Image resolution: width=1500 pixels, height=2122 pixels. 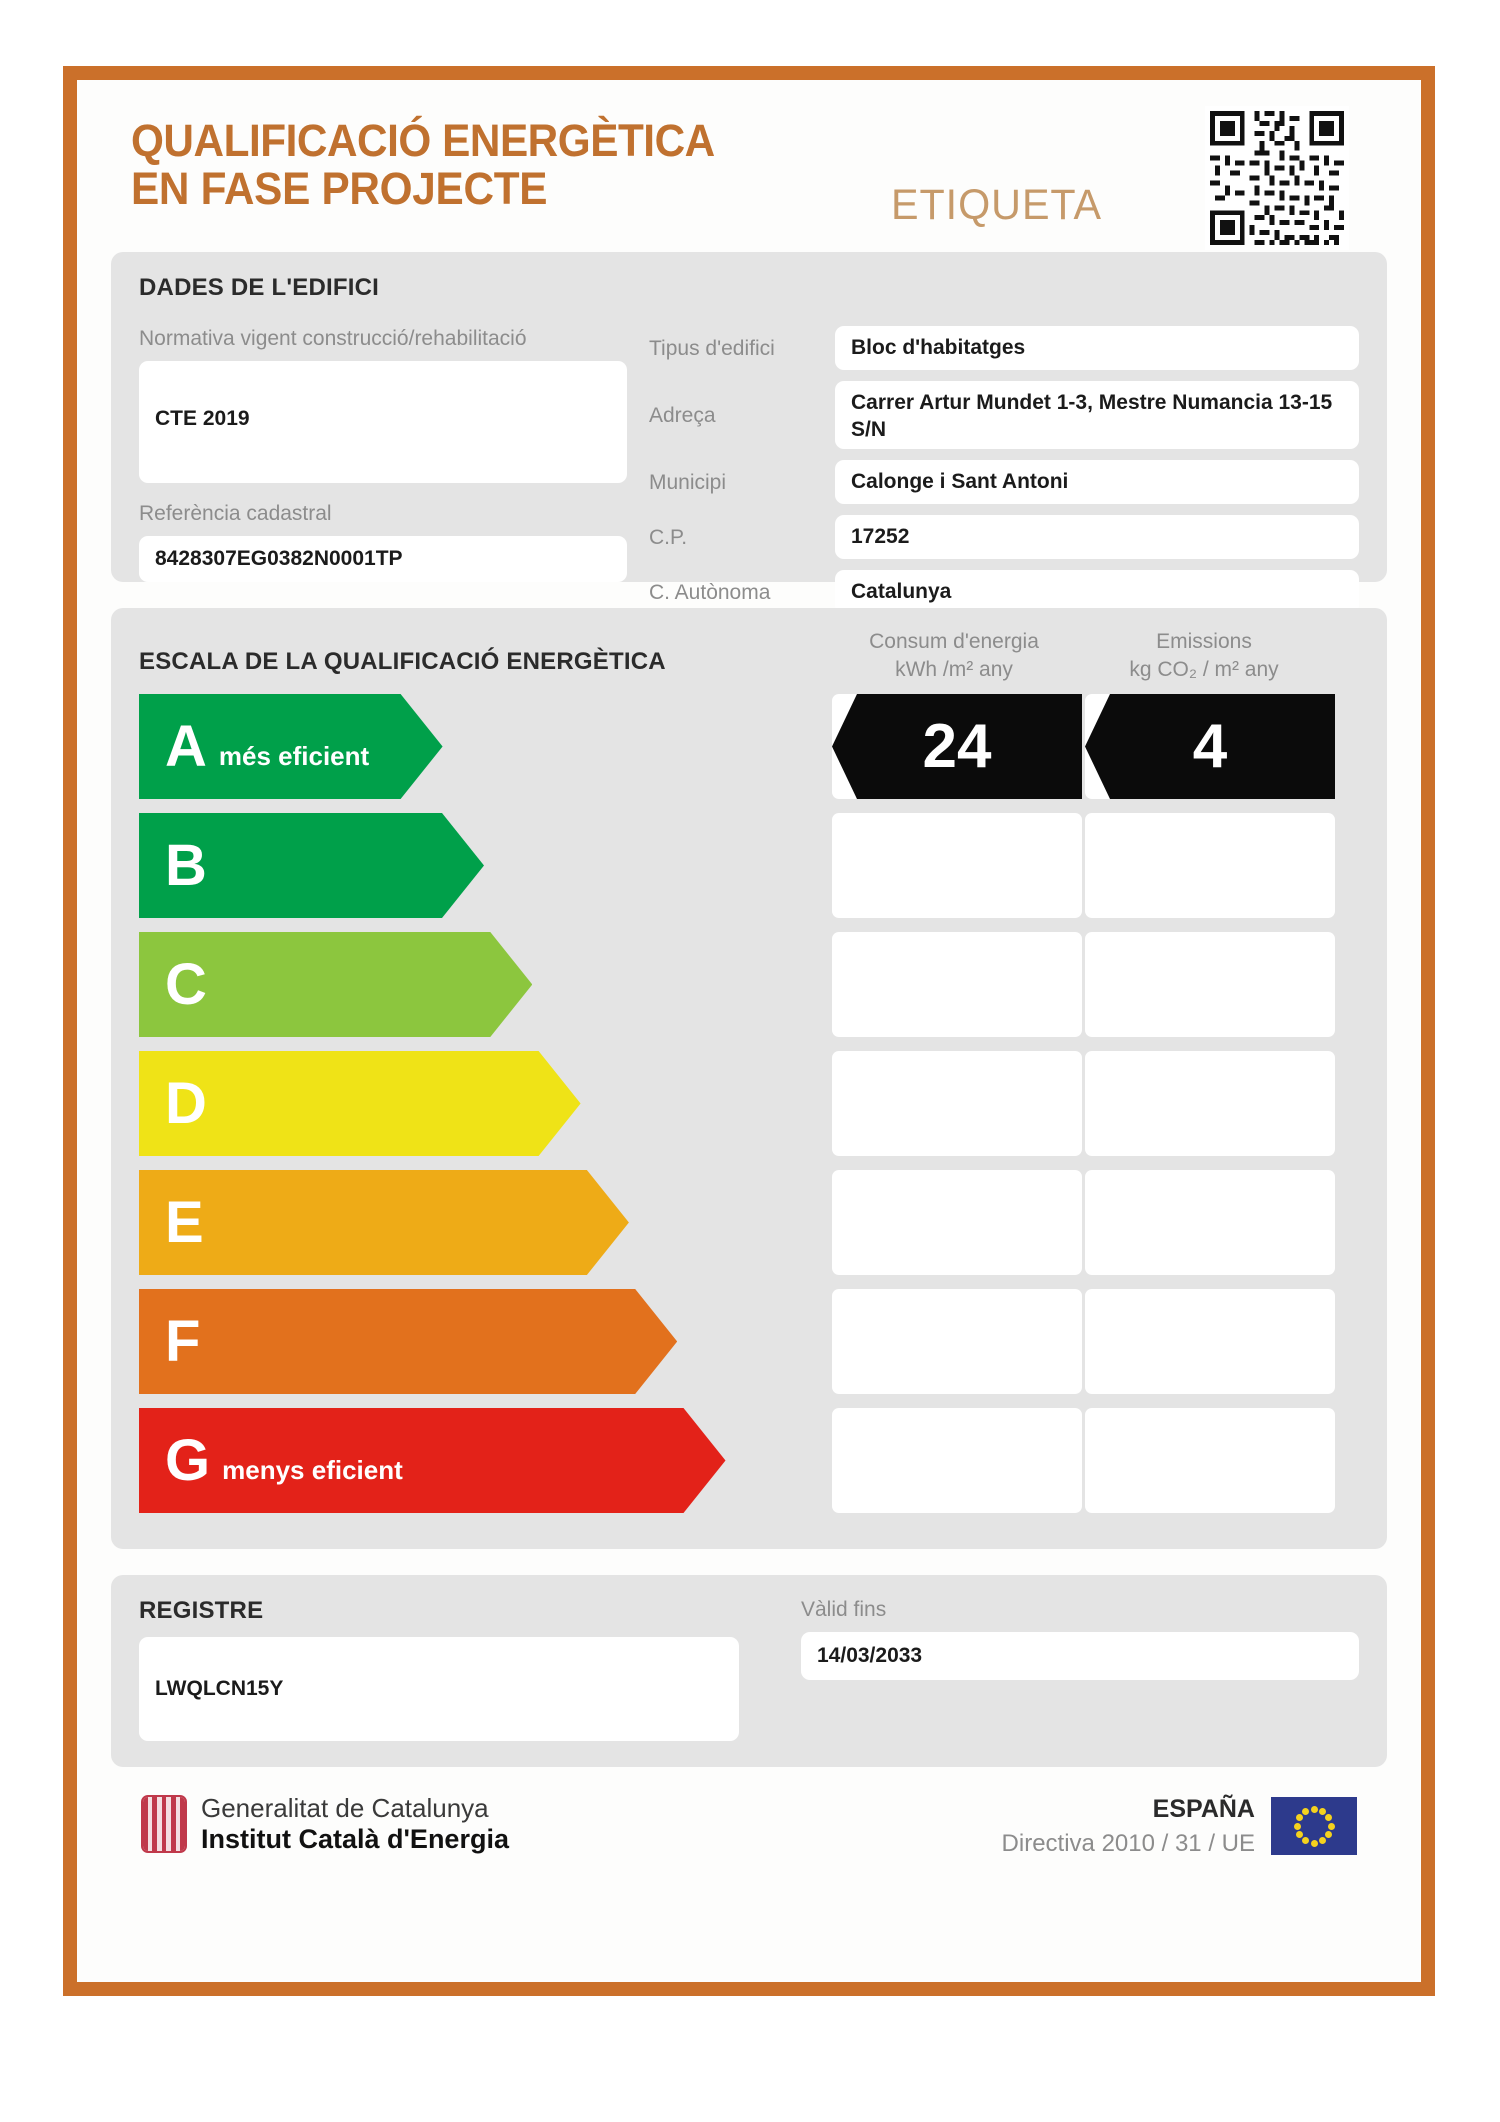 I want to click on energy-bar-zone-d: D, so click(x=484, y=1103).